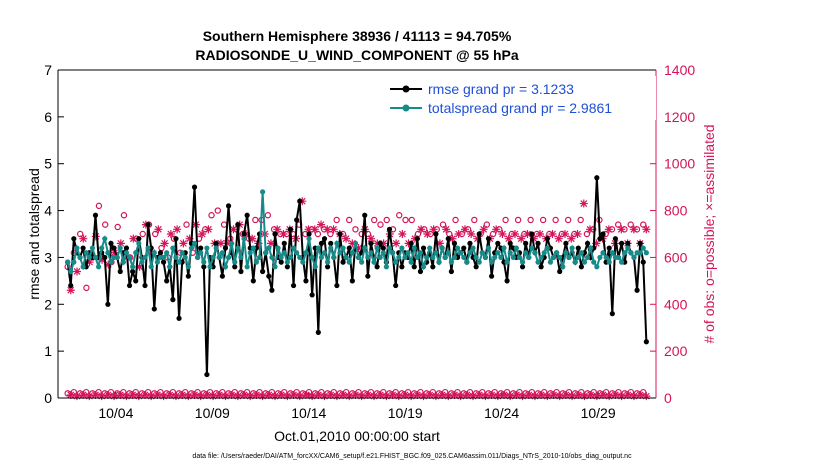  What do you see at coordinates (676, 257) in the screenshot?
I see `y-right-tick-label: 600` at bounding box center [676, 257].